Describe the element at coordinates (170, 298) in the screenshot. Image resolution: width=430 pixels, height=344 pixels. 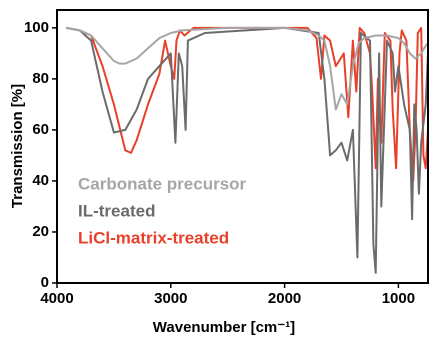
I see `x-tick-label: 3000` at that location.